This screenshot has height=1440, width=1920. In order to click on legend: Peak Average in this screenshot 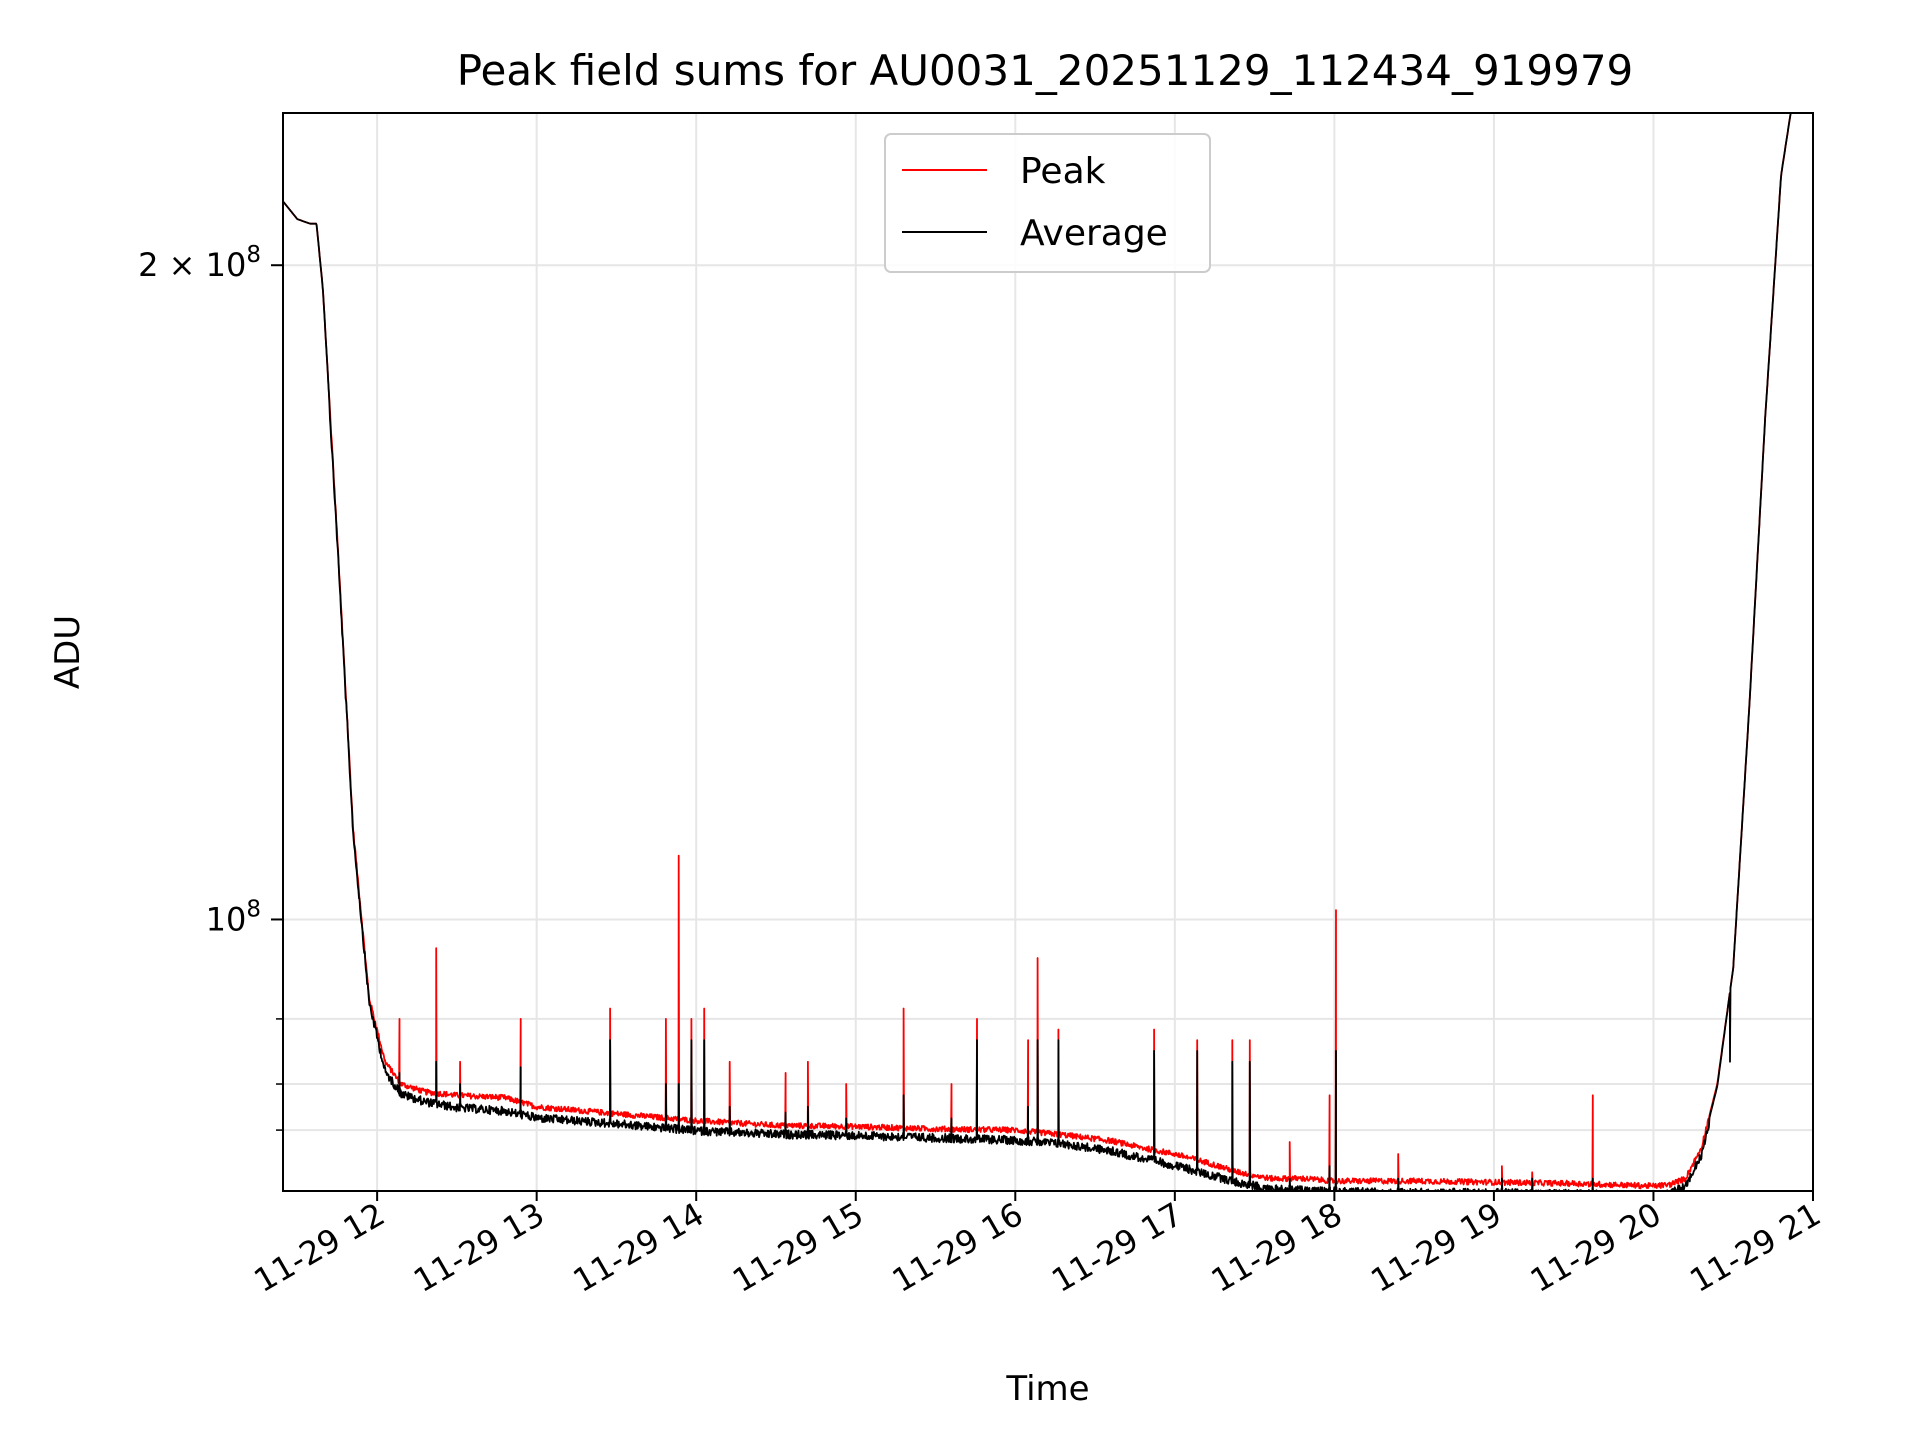, I will do `click(1047, 203)`.